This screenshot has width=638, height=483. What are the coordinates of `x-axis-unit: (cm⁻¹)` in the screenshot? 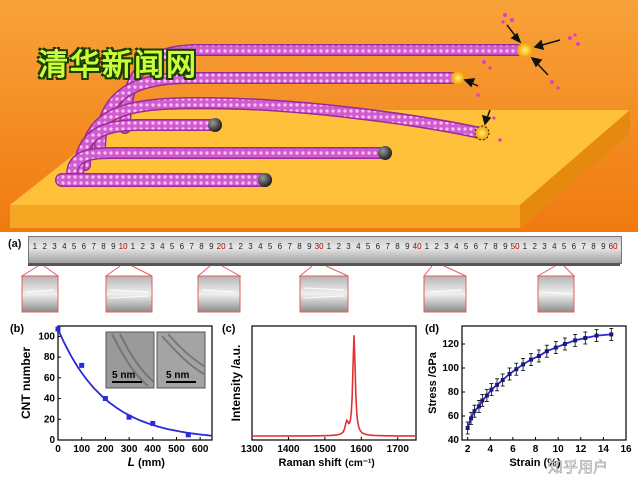 It's located at (360, 463).